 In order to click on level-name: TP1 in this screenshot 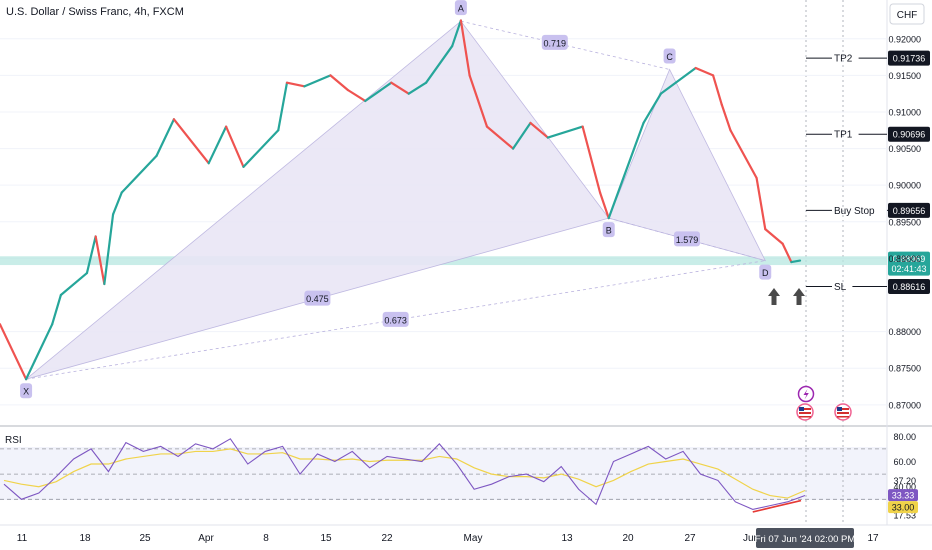, I will do `click(843, 135)`.